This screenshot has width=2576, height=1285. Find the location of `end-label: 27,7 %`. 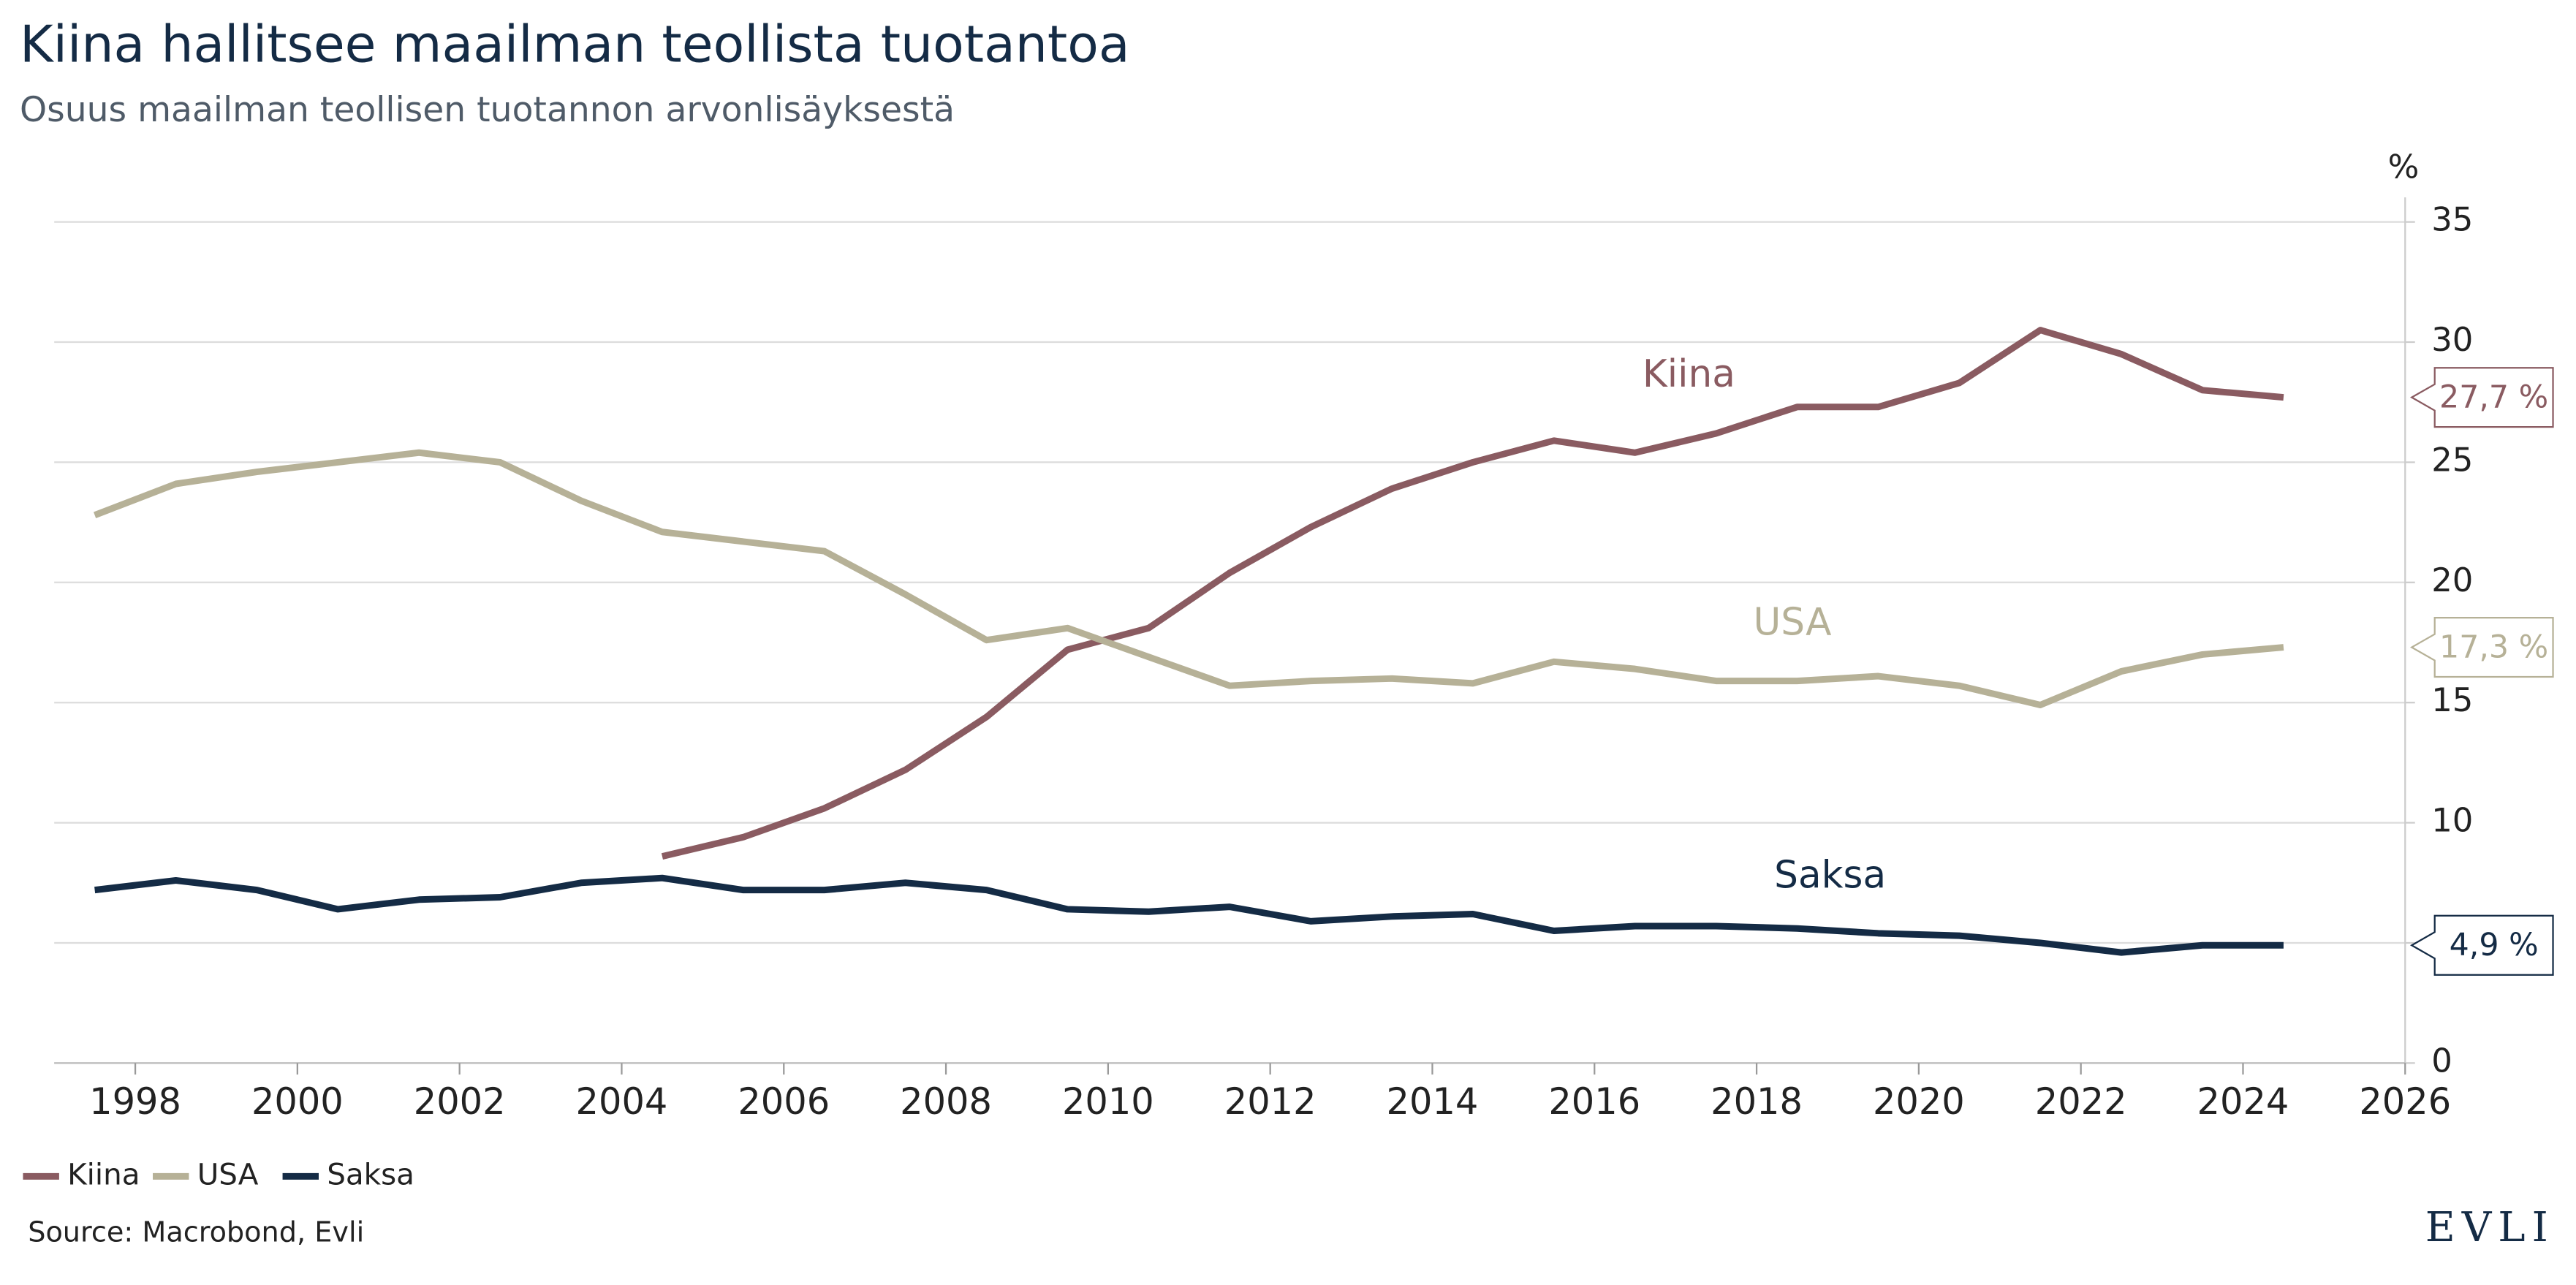

end-label: 27,7 % is located at coordinates (2493, 397).